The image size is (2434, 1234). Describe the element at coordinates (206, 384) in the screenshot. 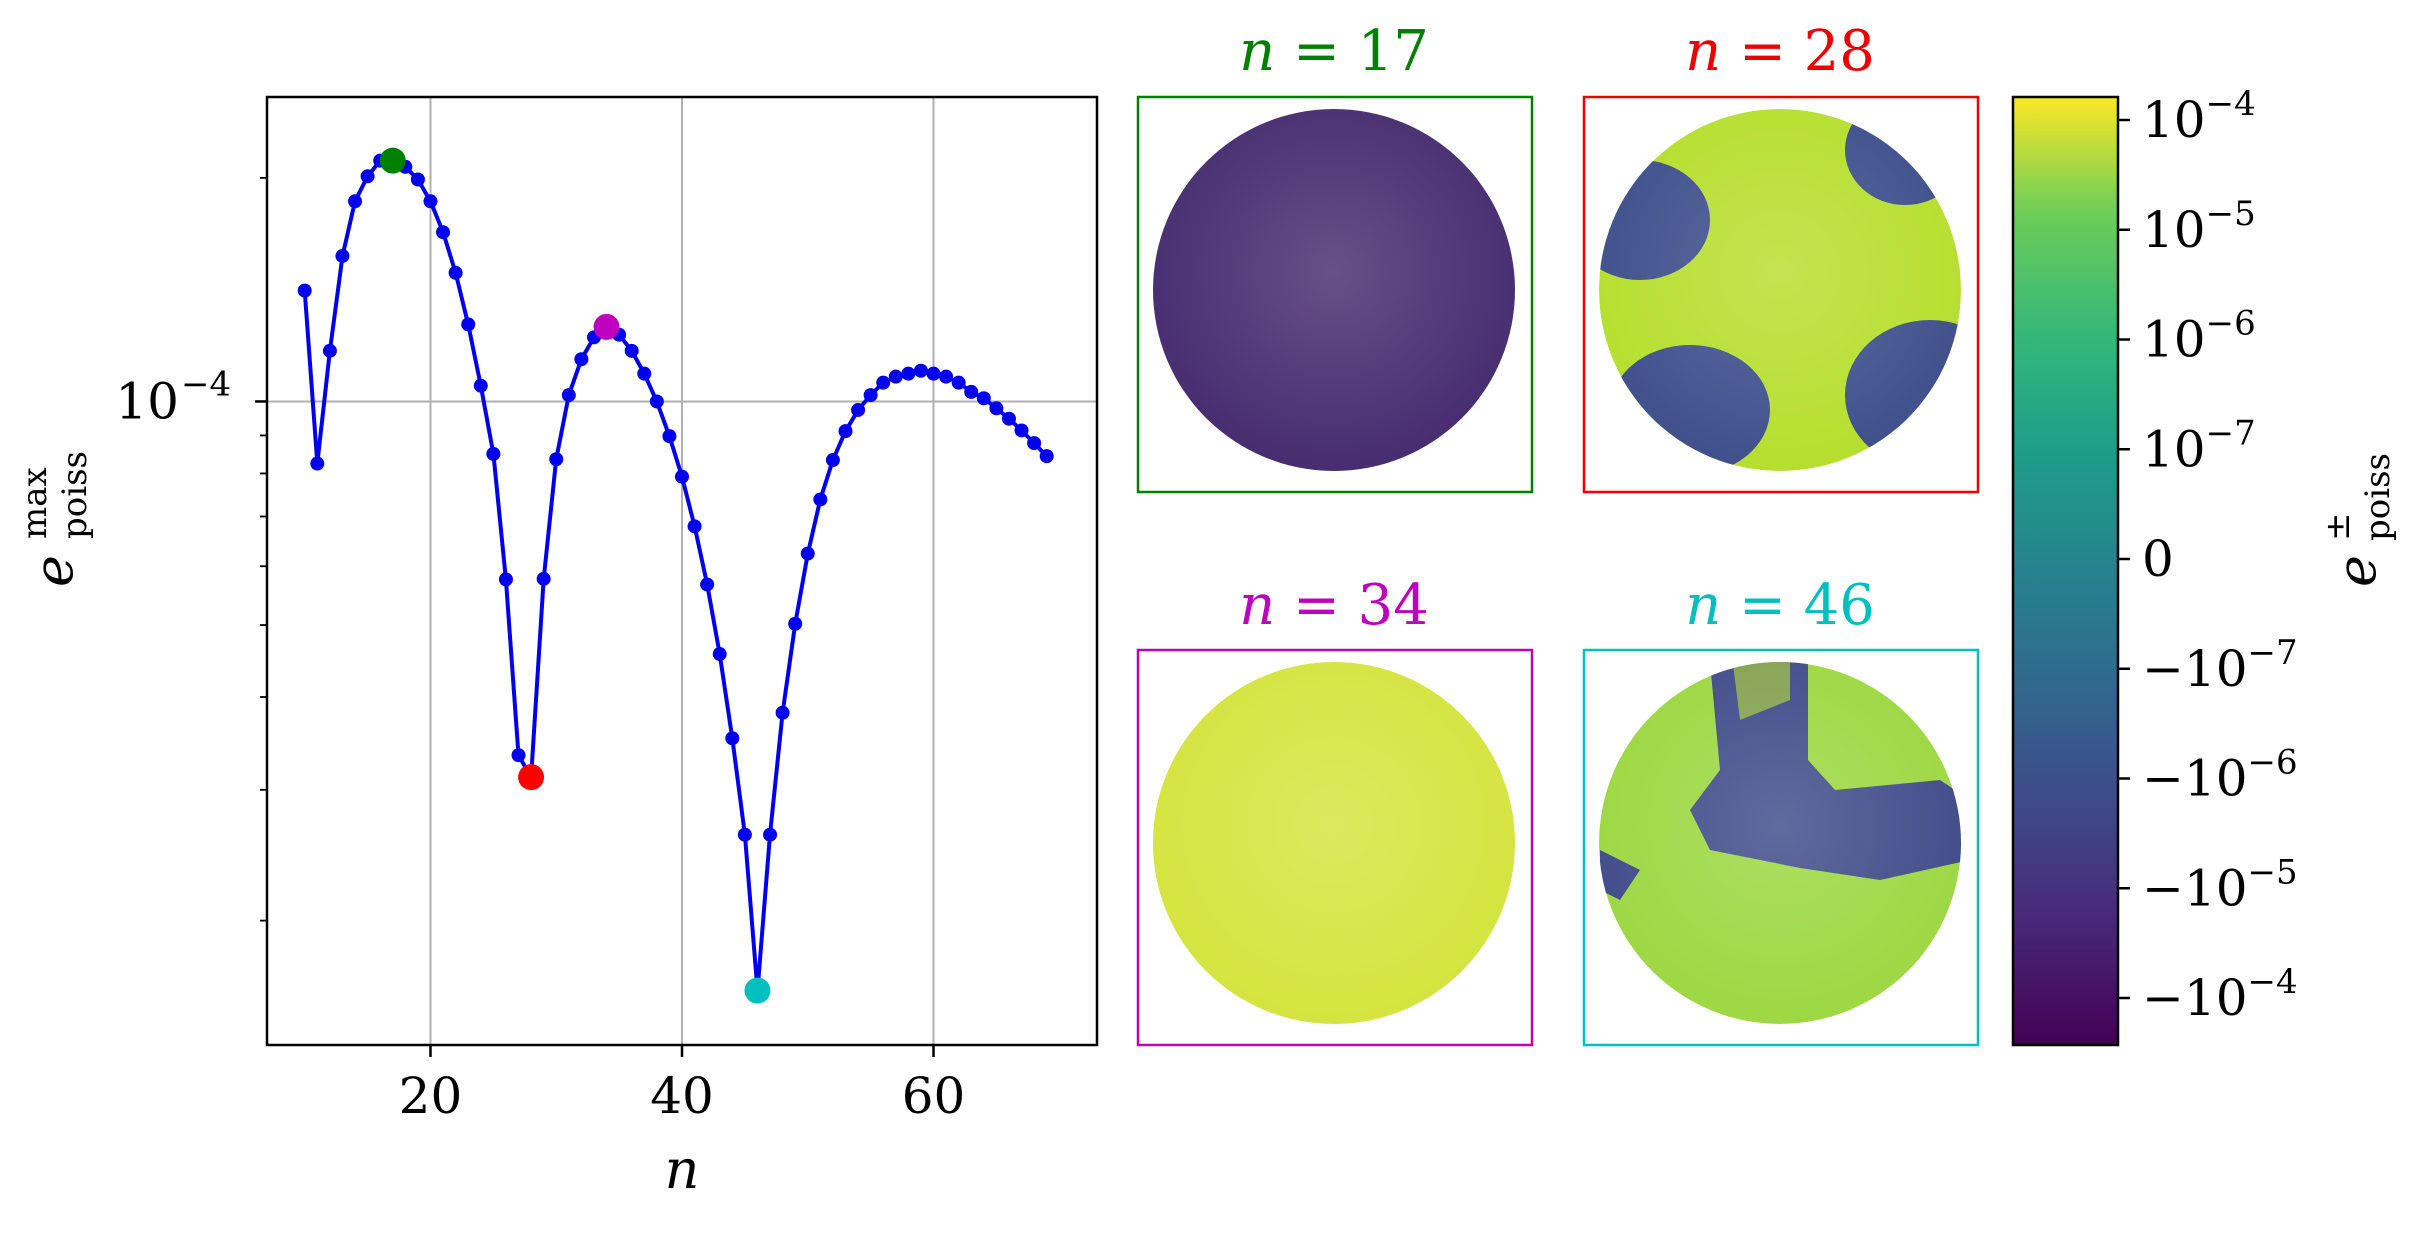

I see `y-tick-exponent: −4` at that location.